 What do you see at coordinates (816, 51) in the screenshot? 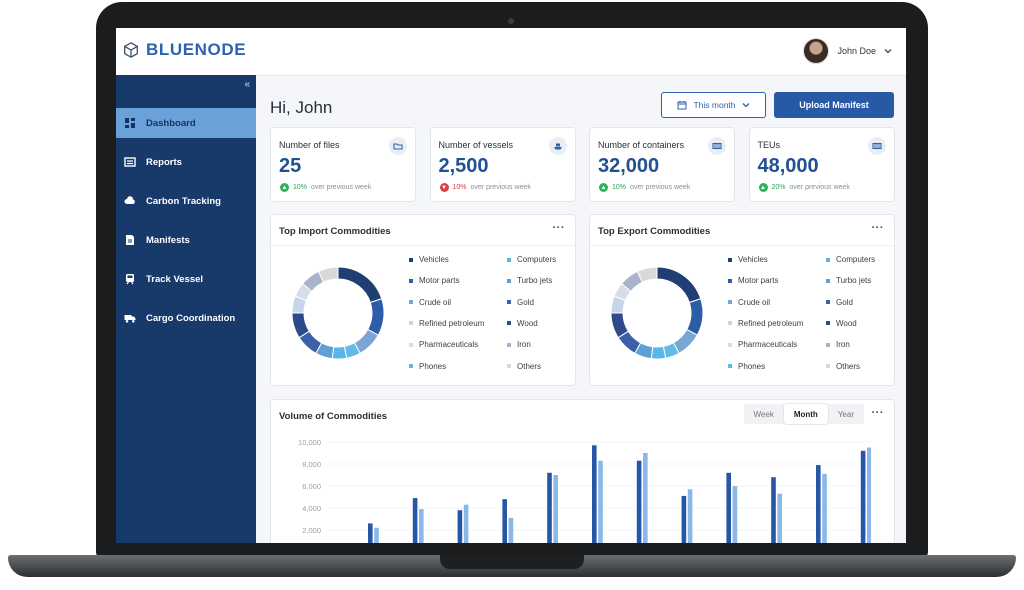
I see `avatar` at bounding box center [816, 51].